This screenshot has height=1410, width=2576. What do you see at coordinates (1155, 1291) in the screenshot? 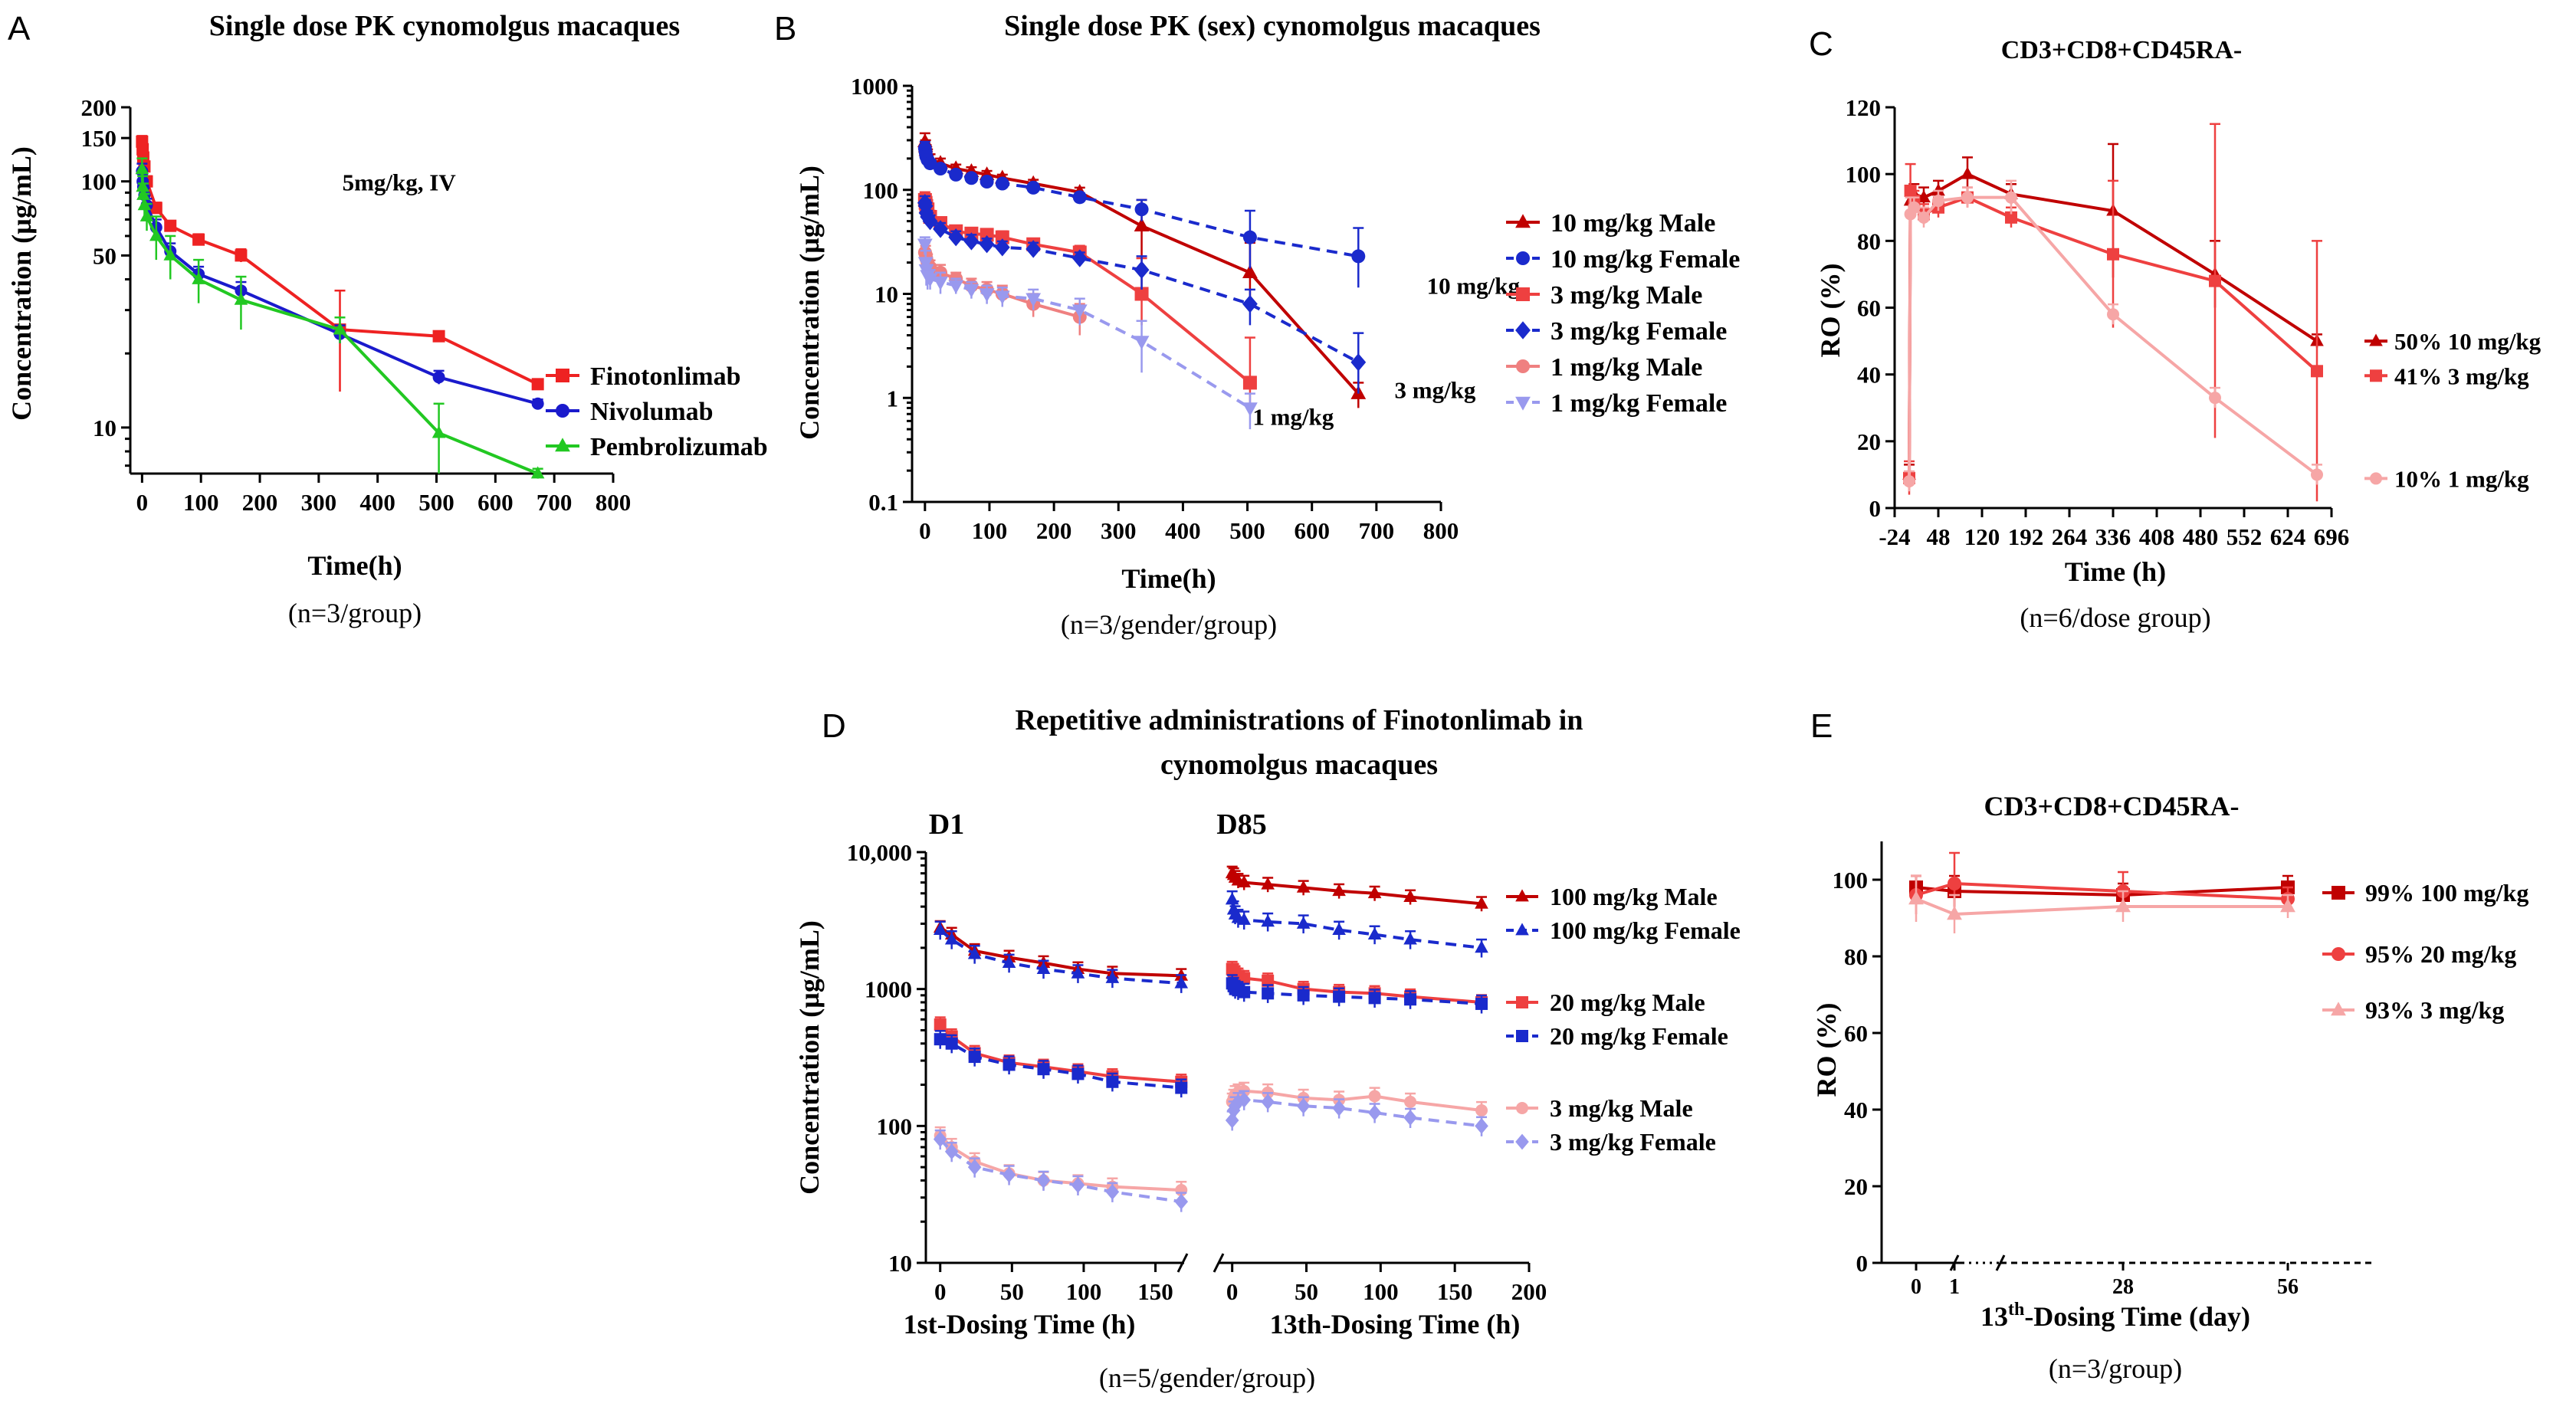
I see `panel-d-seg1-x-tick-label-3: 150` at bounding box center [1155, 1291].